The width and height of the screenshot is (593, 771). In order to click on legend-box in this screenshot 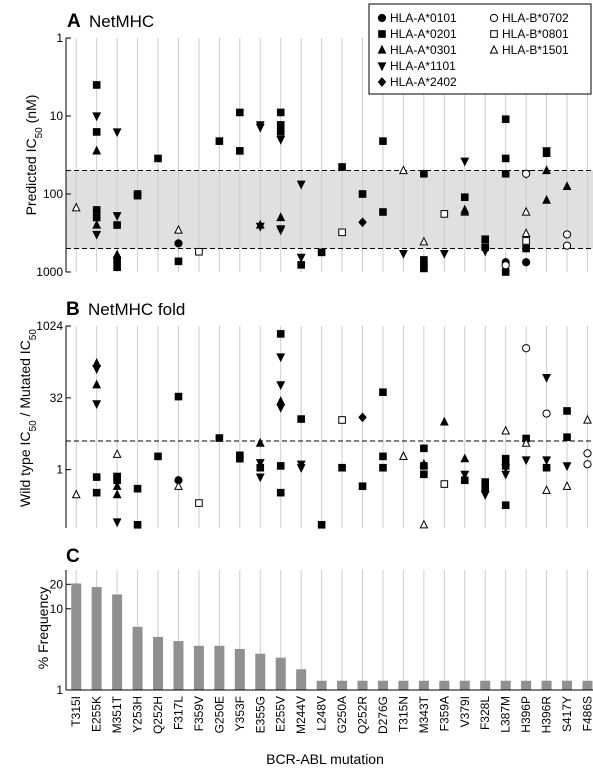, I will do `click(480, 49)`.